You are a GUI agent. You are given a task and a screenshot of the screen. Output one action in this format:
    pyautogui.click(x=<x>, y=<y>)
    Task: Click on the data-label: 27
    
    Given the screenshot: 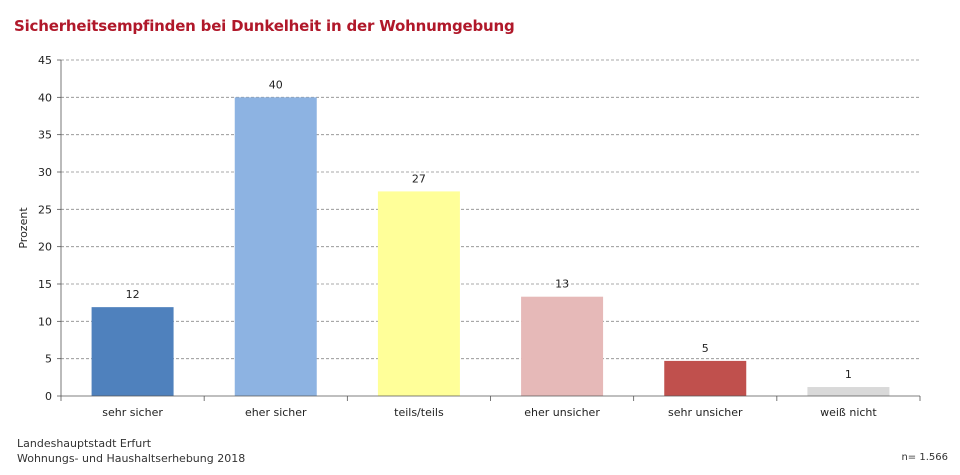 What is the action you would take?
    pyautogui.click(x=419, y=178)
    